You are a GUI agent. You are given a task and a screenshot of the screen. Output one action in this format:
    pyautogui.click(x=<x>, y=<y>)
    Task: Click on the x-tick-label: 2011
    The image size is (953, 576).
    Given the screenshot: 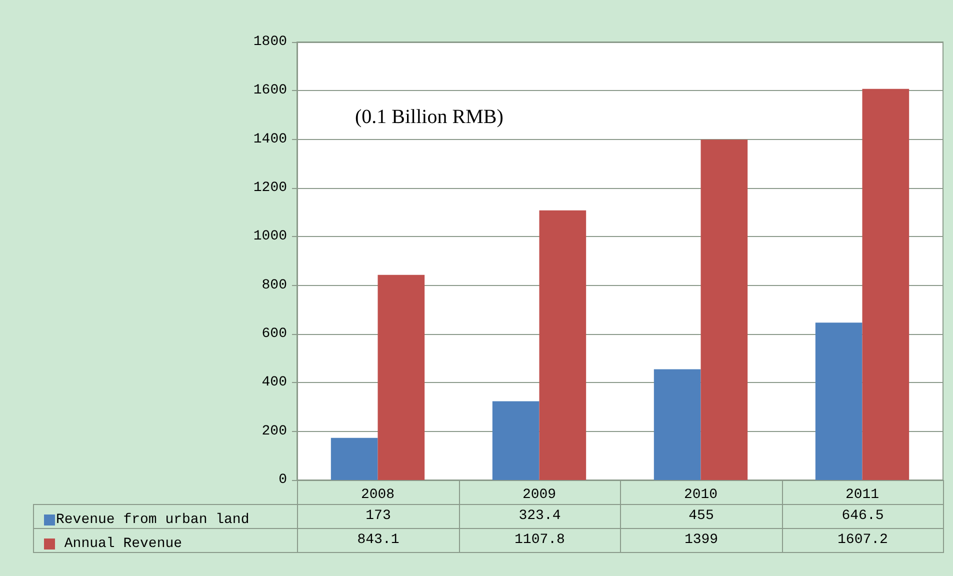 What is the action you would take?
    pyautogui.click(x=862, y=495)
    